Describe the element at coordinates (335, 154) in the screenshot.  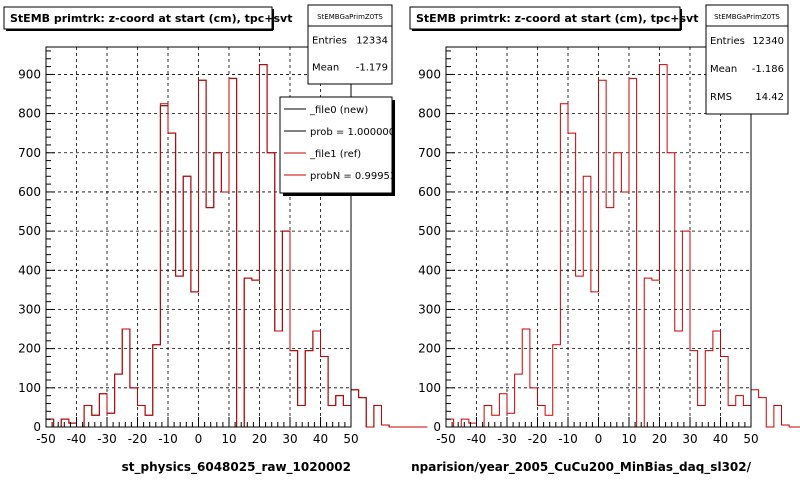
I see `legend-label: _file1 (ref)` at that location.